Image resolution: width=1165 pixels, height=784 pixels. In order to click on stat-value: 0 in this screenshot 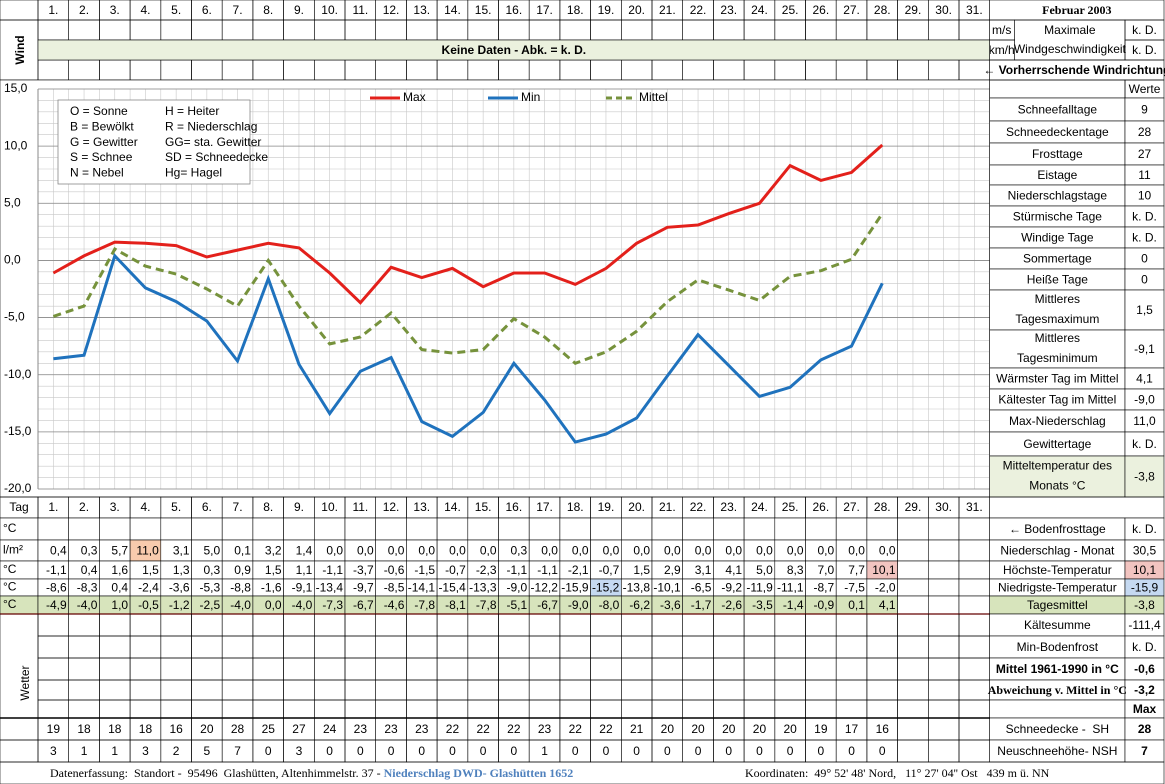, I will do `click(1144, 280)`.